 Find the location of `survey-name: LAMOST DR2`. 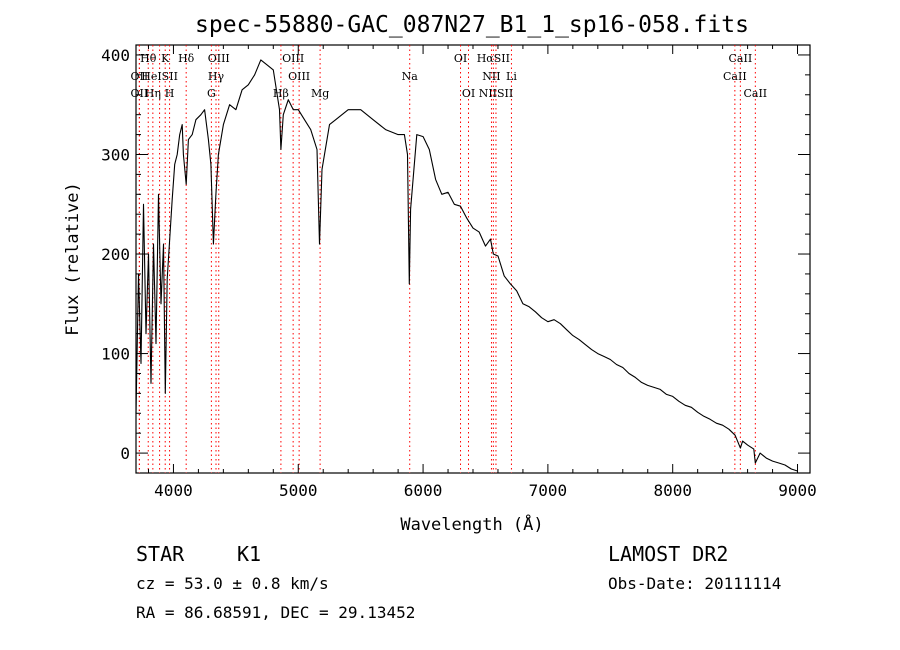

survey-name: LAMOST DR2 is located at coordinates (668, 554).